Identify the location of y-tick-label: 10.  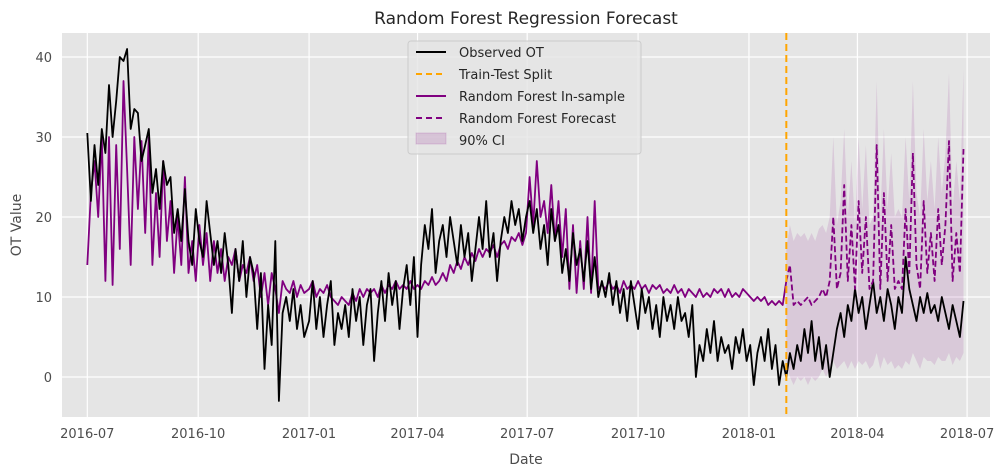
(43, 298).